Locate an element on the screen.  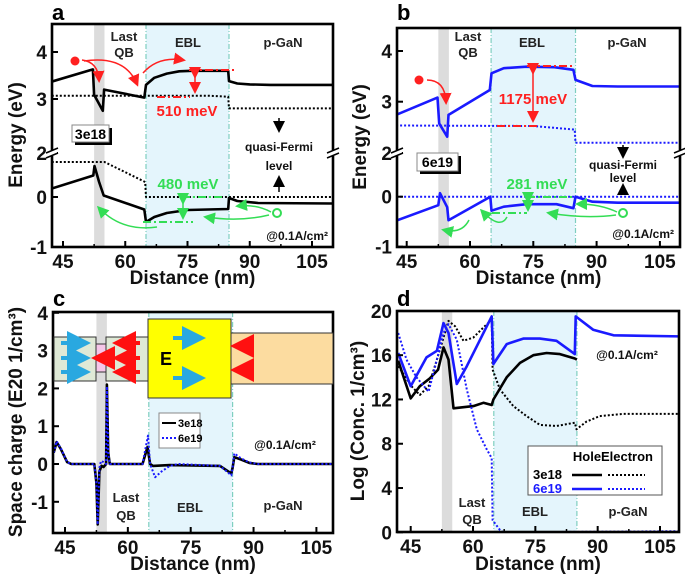
sample-label: 6e19 is located at coordinates (437, 162).